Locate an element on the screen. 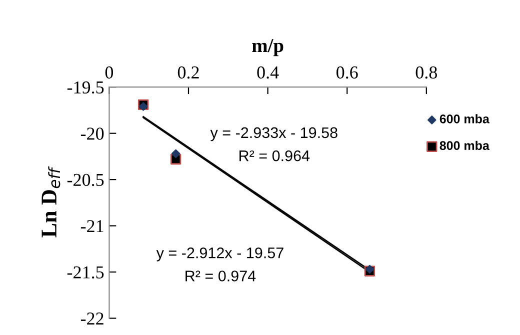 The height and width of the screenshot is (335, 520). legend-label: 600 mba is located at coordinates (465, 119).